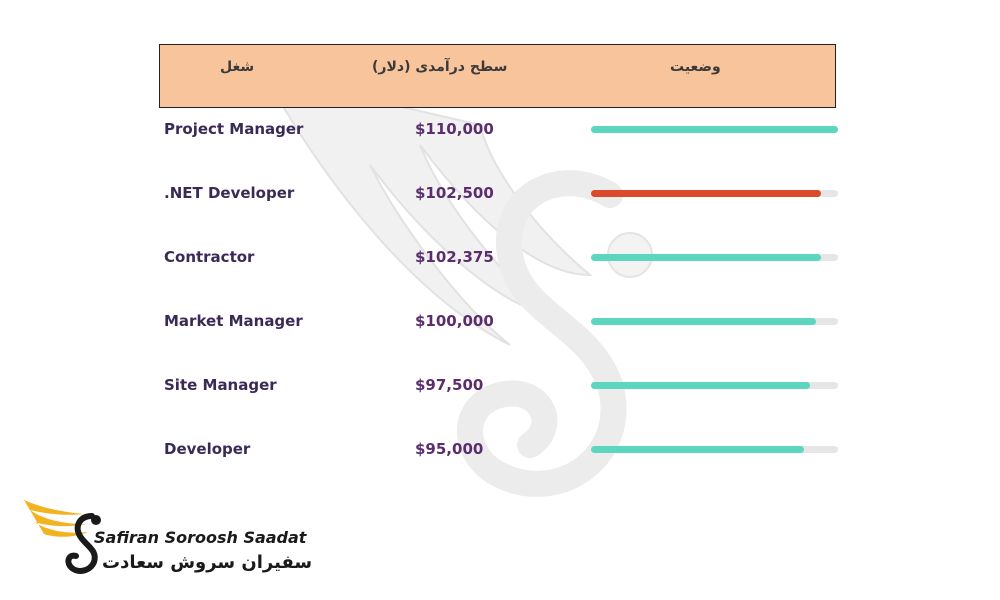 The image size is (1000, 600). What do you see at coordinates (200, 537) in the screenshot?
I see `brand-name-en: Safiran Soroosh Saadat` at bounding box center [200, 537].